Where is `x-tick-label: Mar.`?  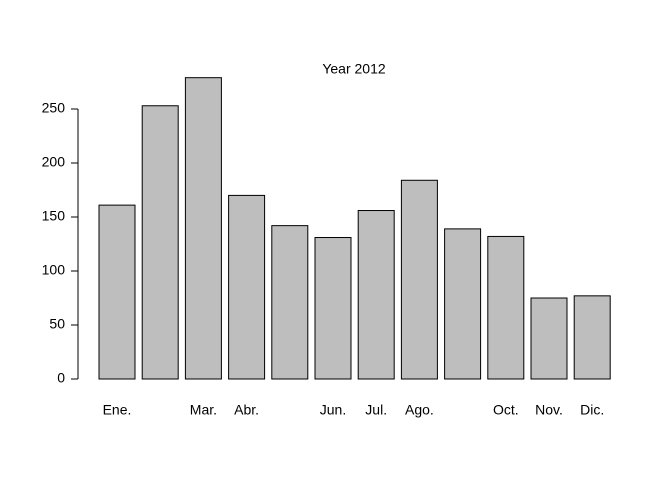 x-tick-label: Mar. is located at coordinates (203, 410).